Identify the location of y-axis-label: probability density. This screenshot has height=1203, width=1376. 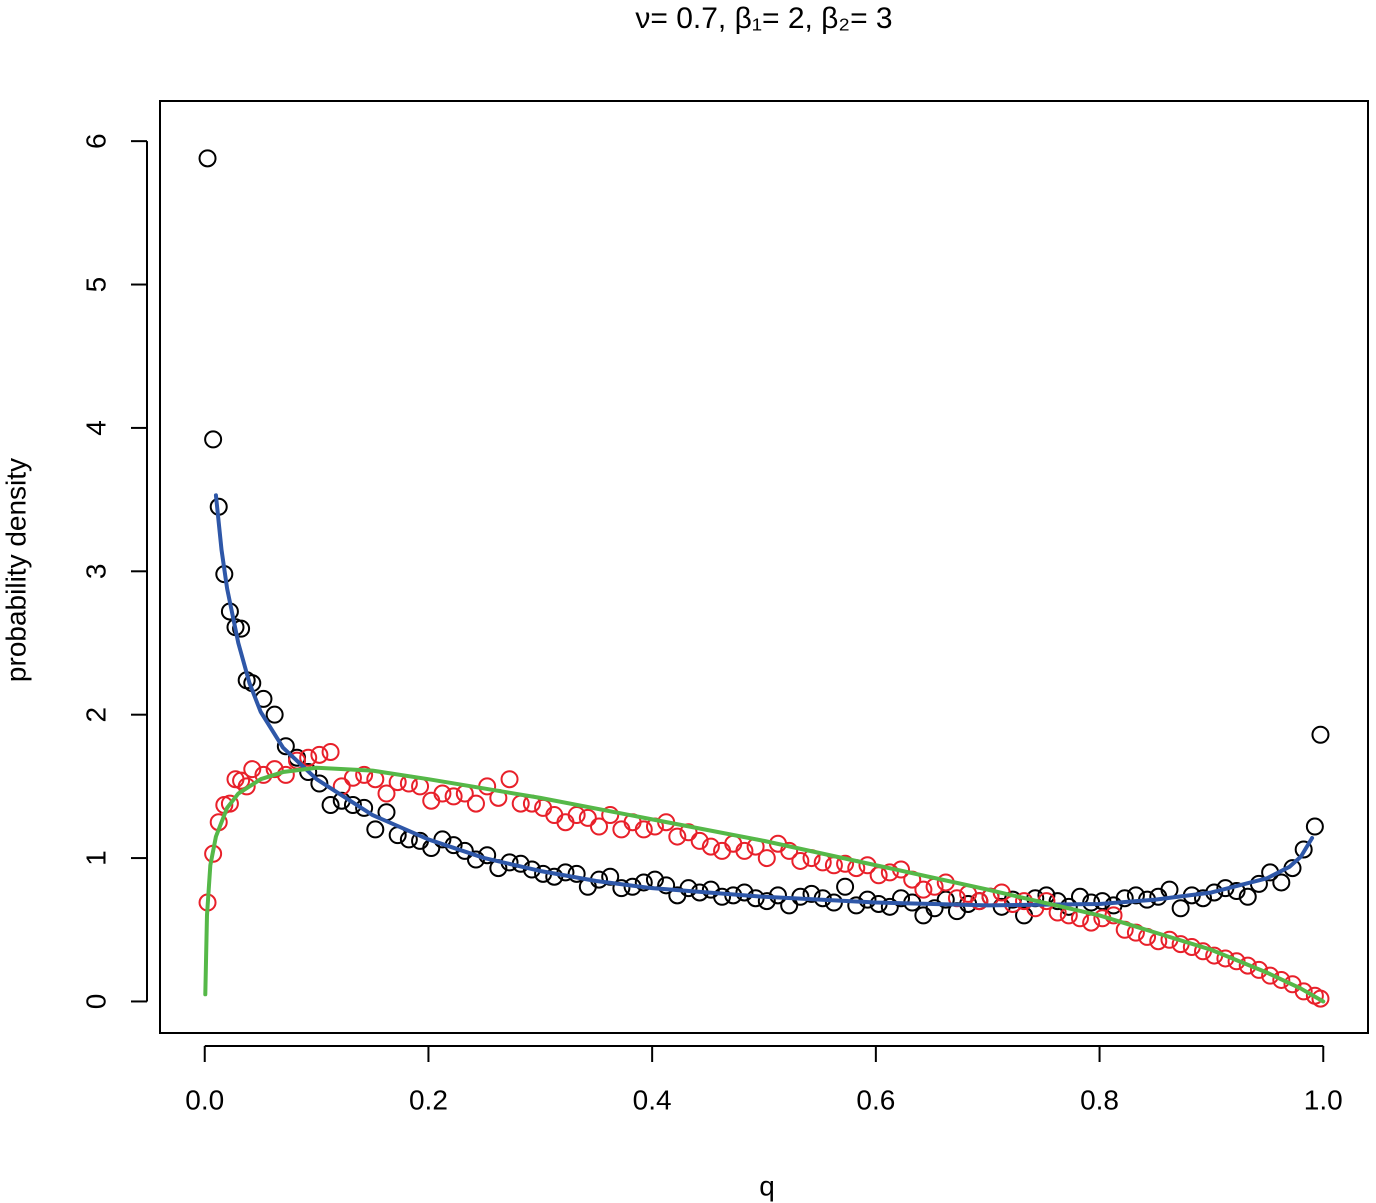
(15, 570).